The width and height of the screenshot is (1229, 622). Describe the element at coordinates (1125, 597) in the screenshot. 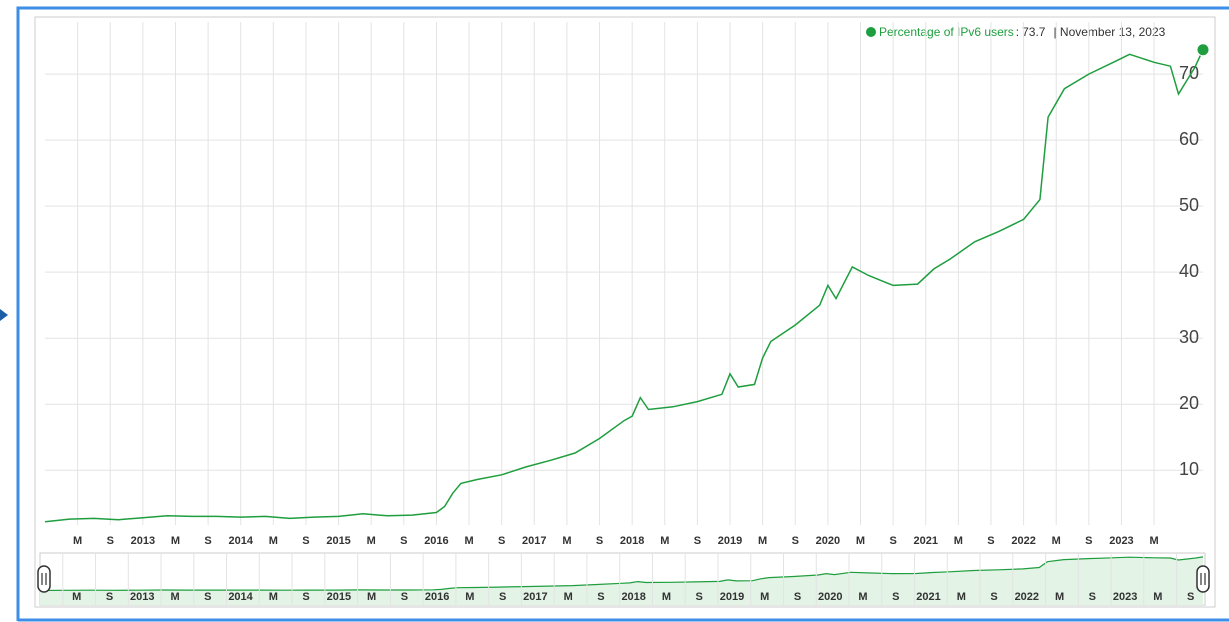

I see `navigator-tick-label: 2023` at that location.